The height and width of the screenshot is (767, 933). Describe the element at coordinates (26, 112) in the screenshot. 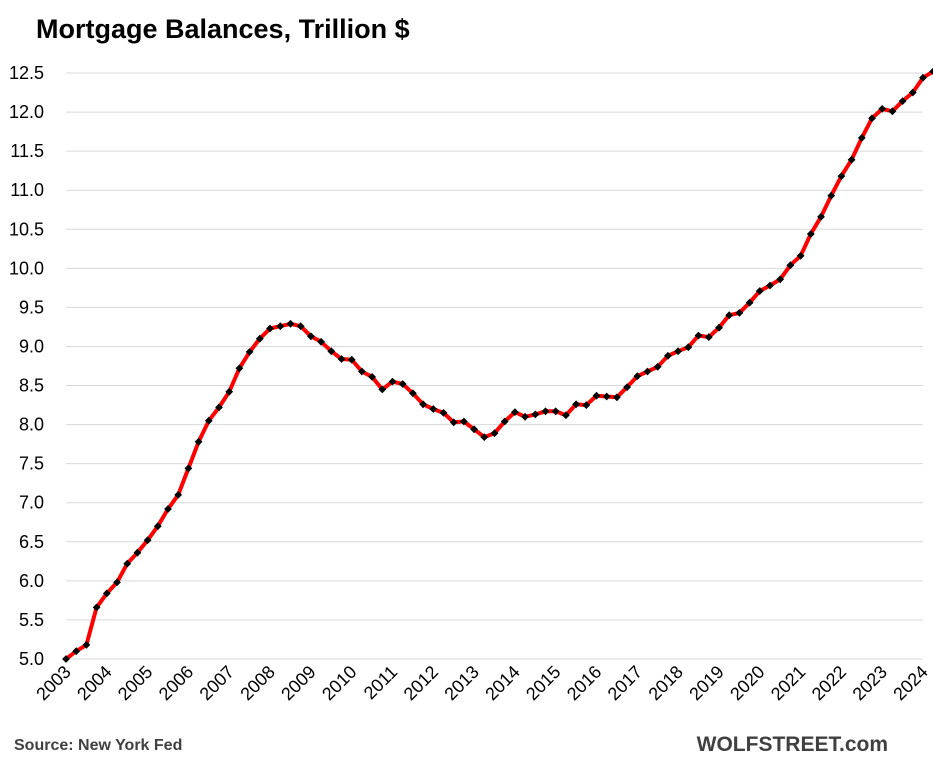

I see `y-tick-label: 12.0` at that location.